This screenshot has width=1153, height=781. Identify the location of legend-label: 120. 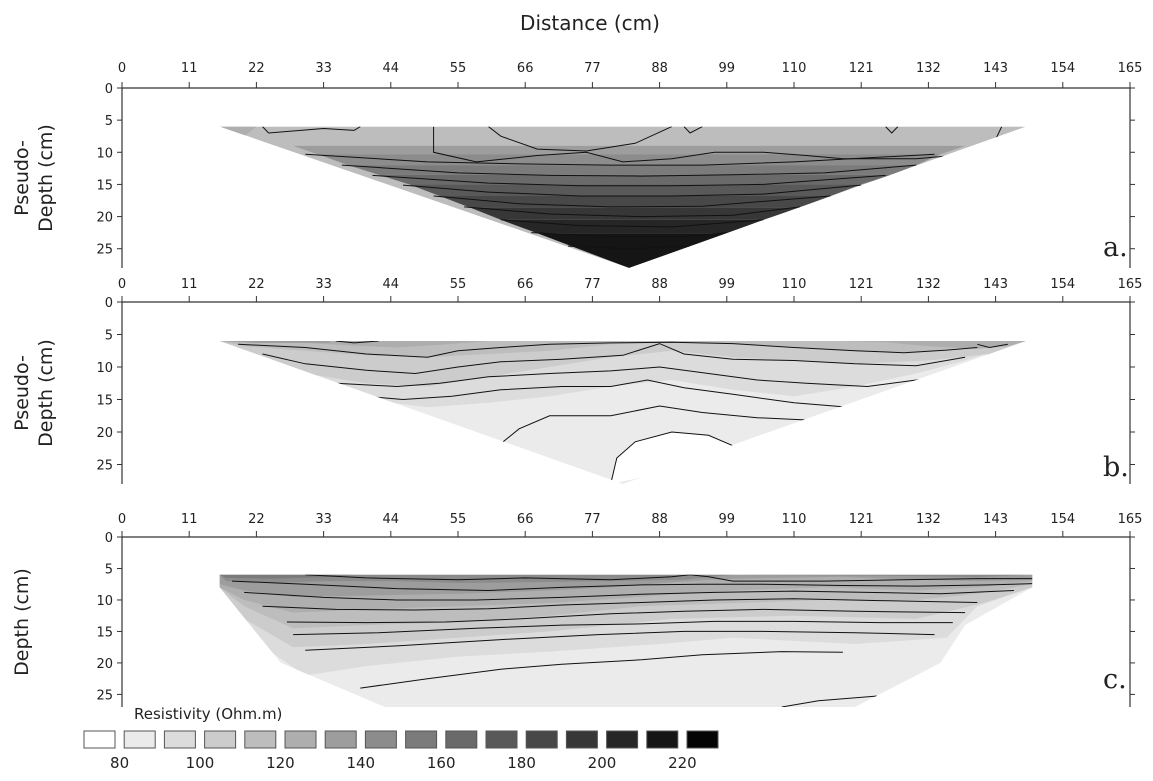
(280, 763).